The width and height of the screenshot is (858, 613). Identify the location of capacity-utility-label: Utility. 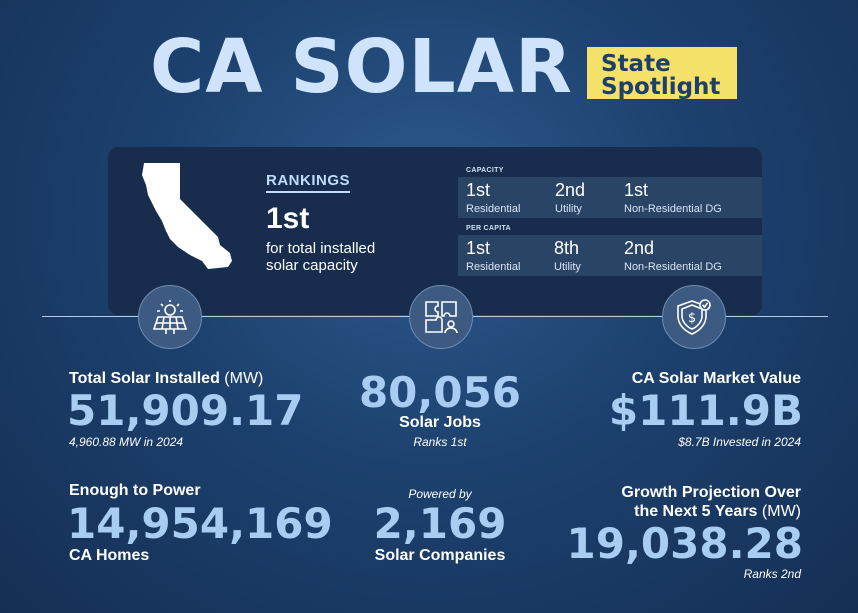
(568, 209).